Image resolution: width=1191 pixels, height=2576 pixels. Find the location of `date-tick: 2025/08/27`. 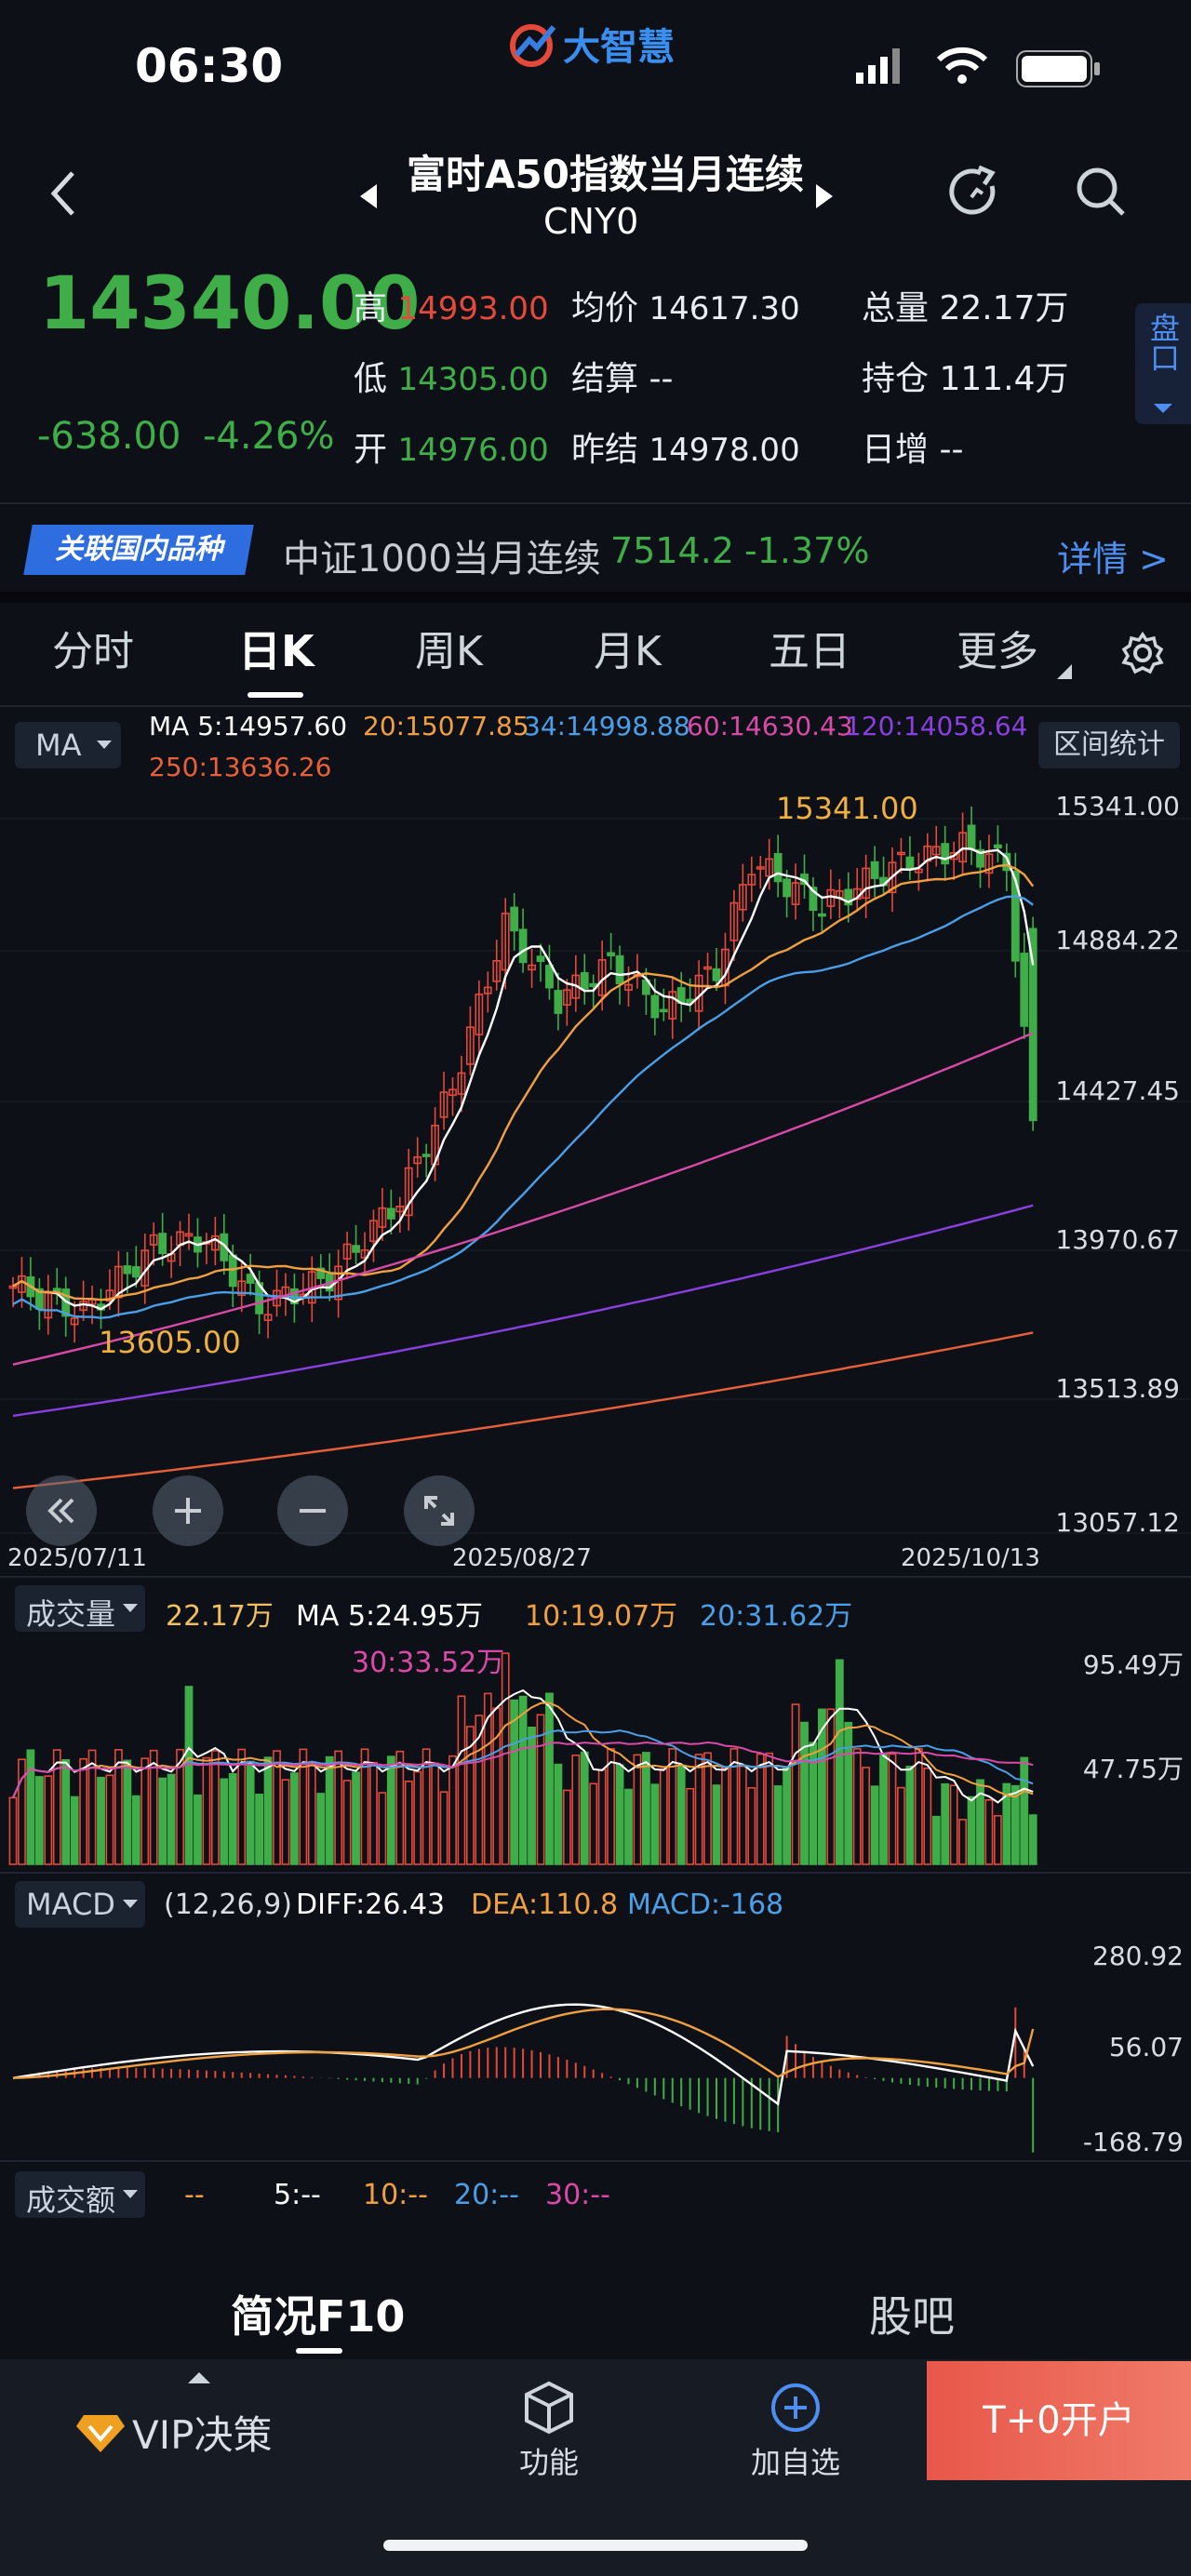

date-tick: 2025/08/27 is located at coordinates (522, 1558).